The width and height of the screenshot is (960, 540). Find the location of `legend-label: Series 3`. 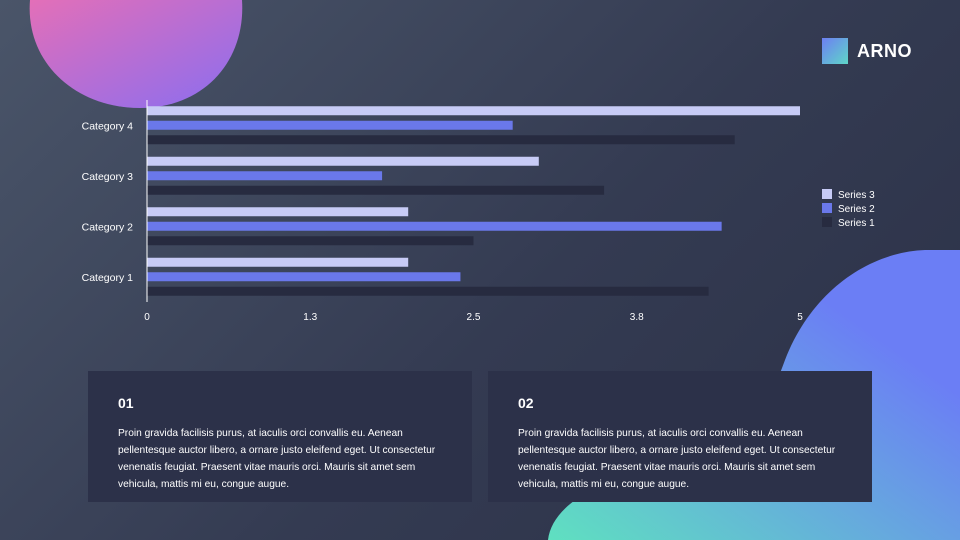

legend-label: Series 3 is located at coordinates (856, 195).